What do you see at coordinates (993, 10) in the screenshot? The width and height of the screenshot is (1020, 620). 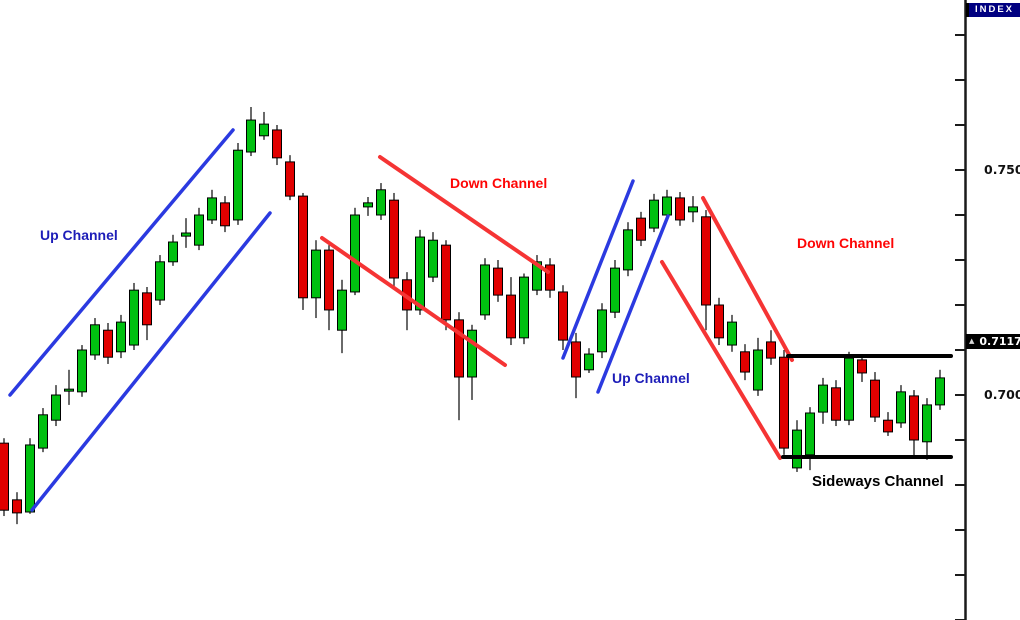 I see `instrument-badge: INDEX` at bounding box center [993, 10].